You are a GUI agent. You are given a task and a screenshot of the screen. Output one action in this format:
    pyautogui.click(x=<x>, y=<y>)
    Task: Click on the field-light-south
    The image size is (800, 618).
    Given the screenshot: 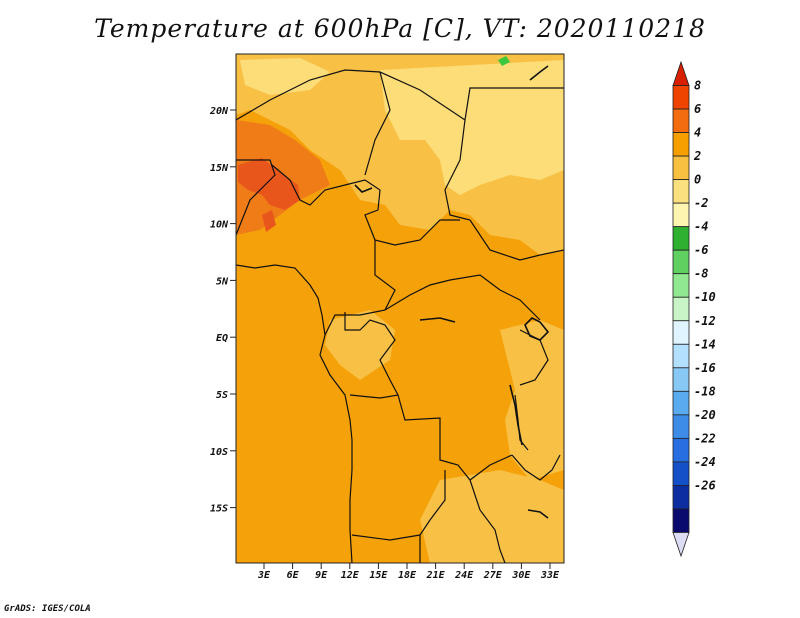 What is the action you would take?
    pyautogui.click(x=492, y=516)
    